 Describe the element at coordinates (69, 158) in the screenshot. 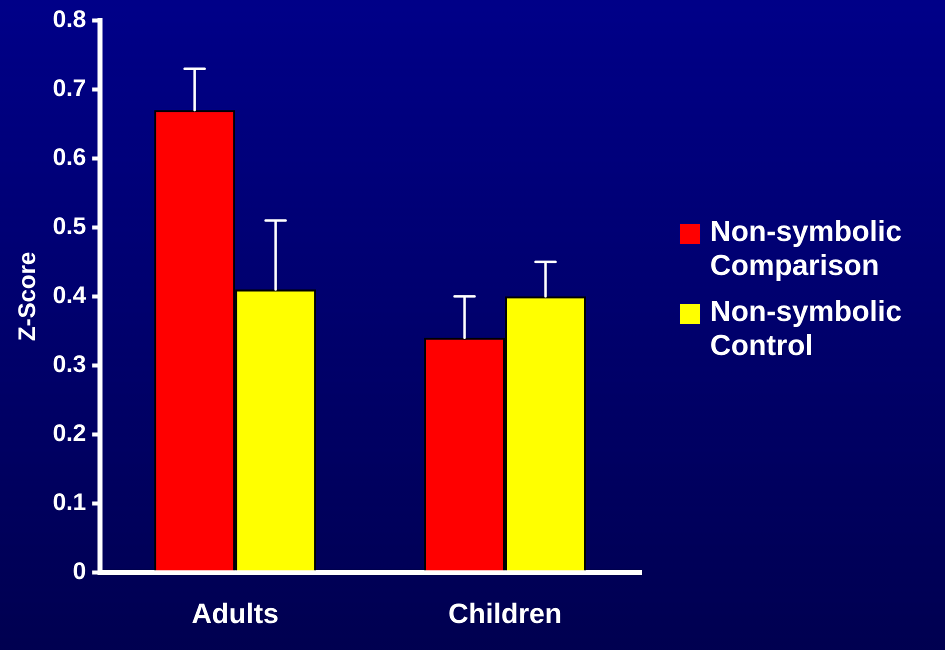

I see `y-tick-label: 0.6` at that location.